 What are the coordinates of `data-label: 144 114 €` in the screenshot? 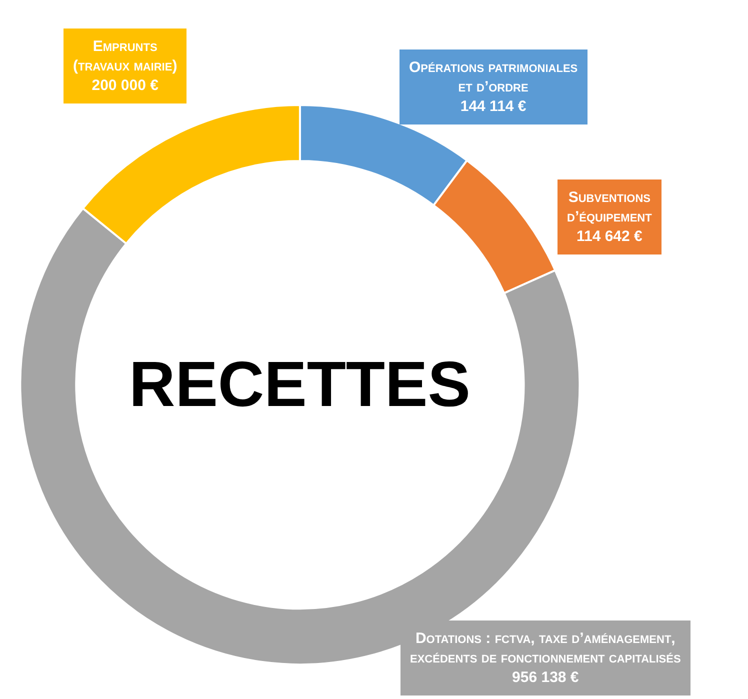 It's located at (493, 106).